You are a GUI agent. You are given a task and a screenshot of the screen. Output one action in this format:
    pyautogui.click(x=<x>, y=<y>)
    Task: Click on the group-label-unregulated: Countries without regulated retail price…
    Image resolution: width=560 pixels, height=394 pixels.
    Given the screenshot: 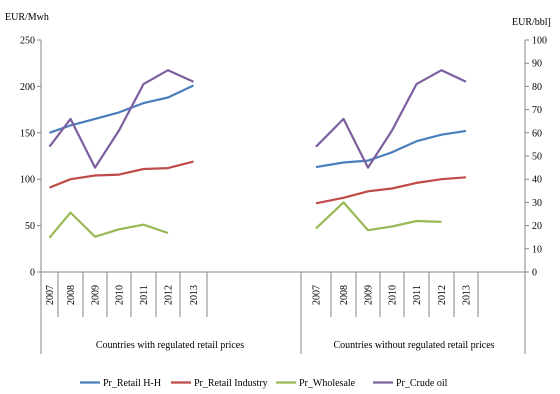 What is the action you would take?
    pyautogui.click(x=413, y=345)
    